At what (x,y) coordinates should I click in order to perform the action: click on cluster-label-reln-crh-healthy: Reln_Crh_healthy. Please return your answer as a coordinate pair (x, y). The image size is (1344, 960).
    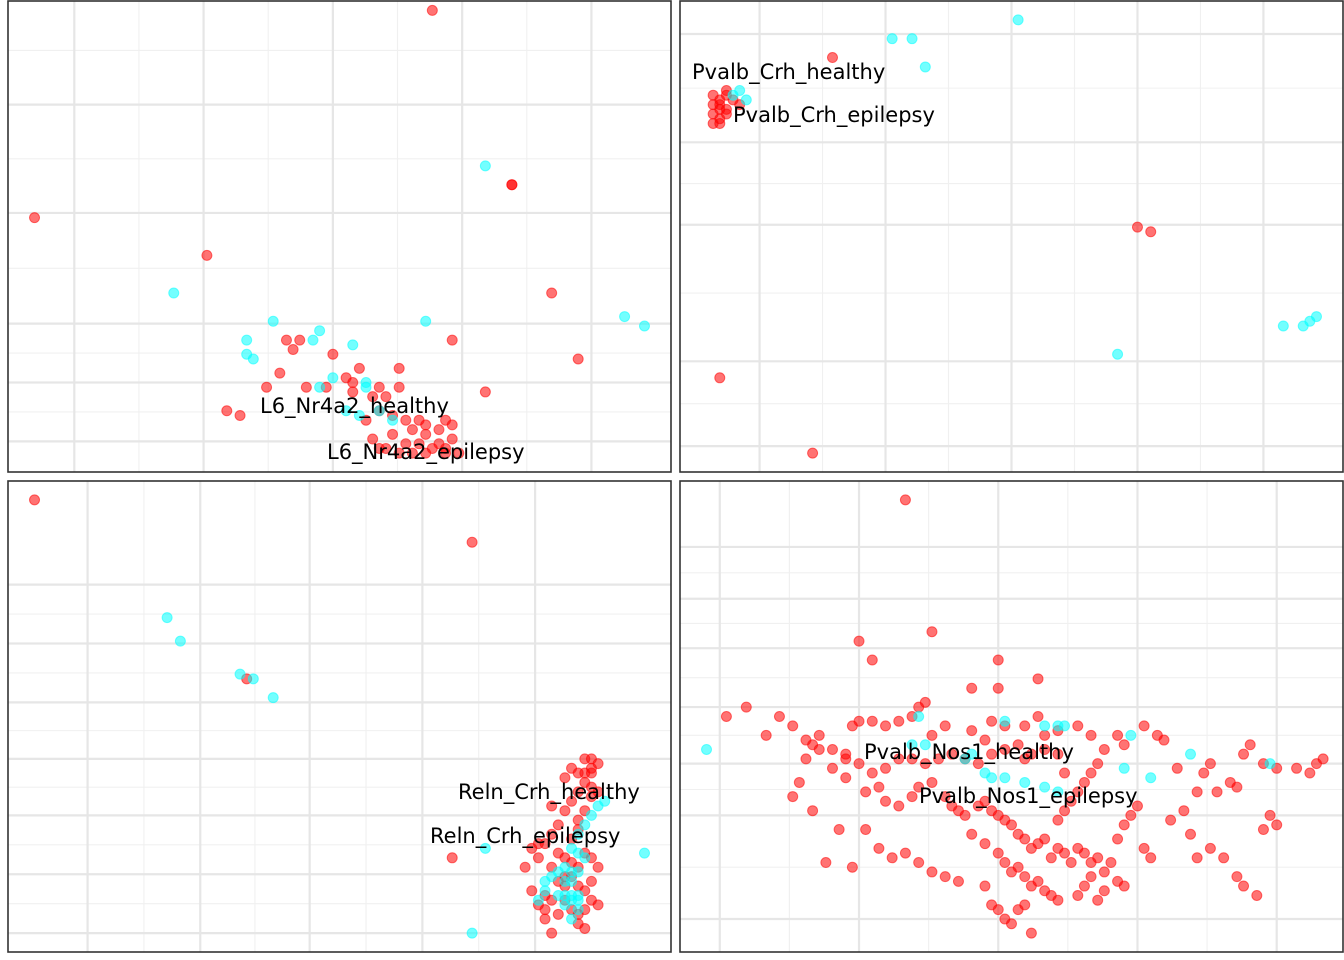
    Looking at the image, I should click on (549, 792).